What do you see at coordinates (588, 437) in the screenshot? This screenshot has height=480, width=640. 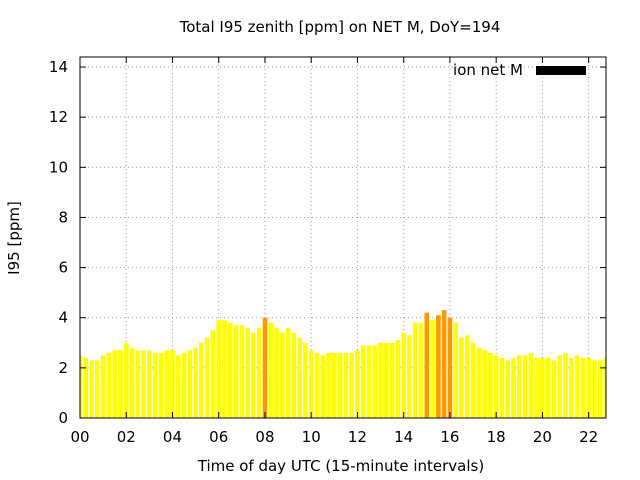 I see `x-tick-label: 22` at bounding box center [588, 437].